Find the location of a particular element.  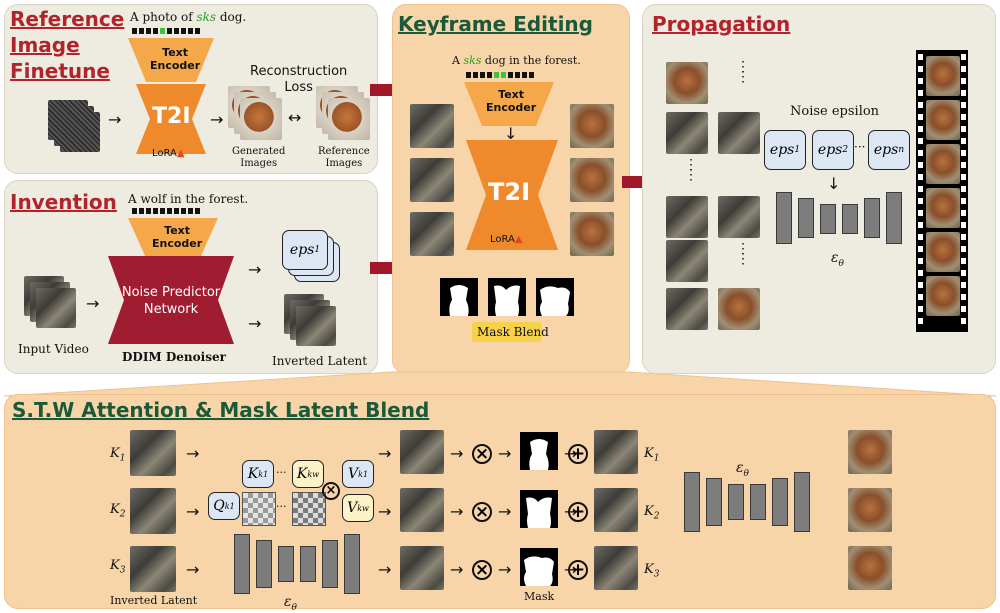

network-label: Noise Predictor Network is located at coordinates (171, 301).